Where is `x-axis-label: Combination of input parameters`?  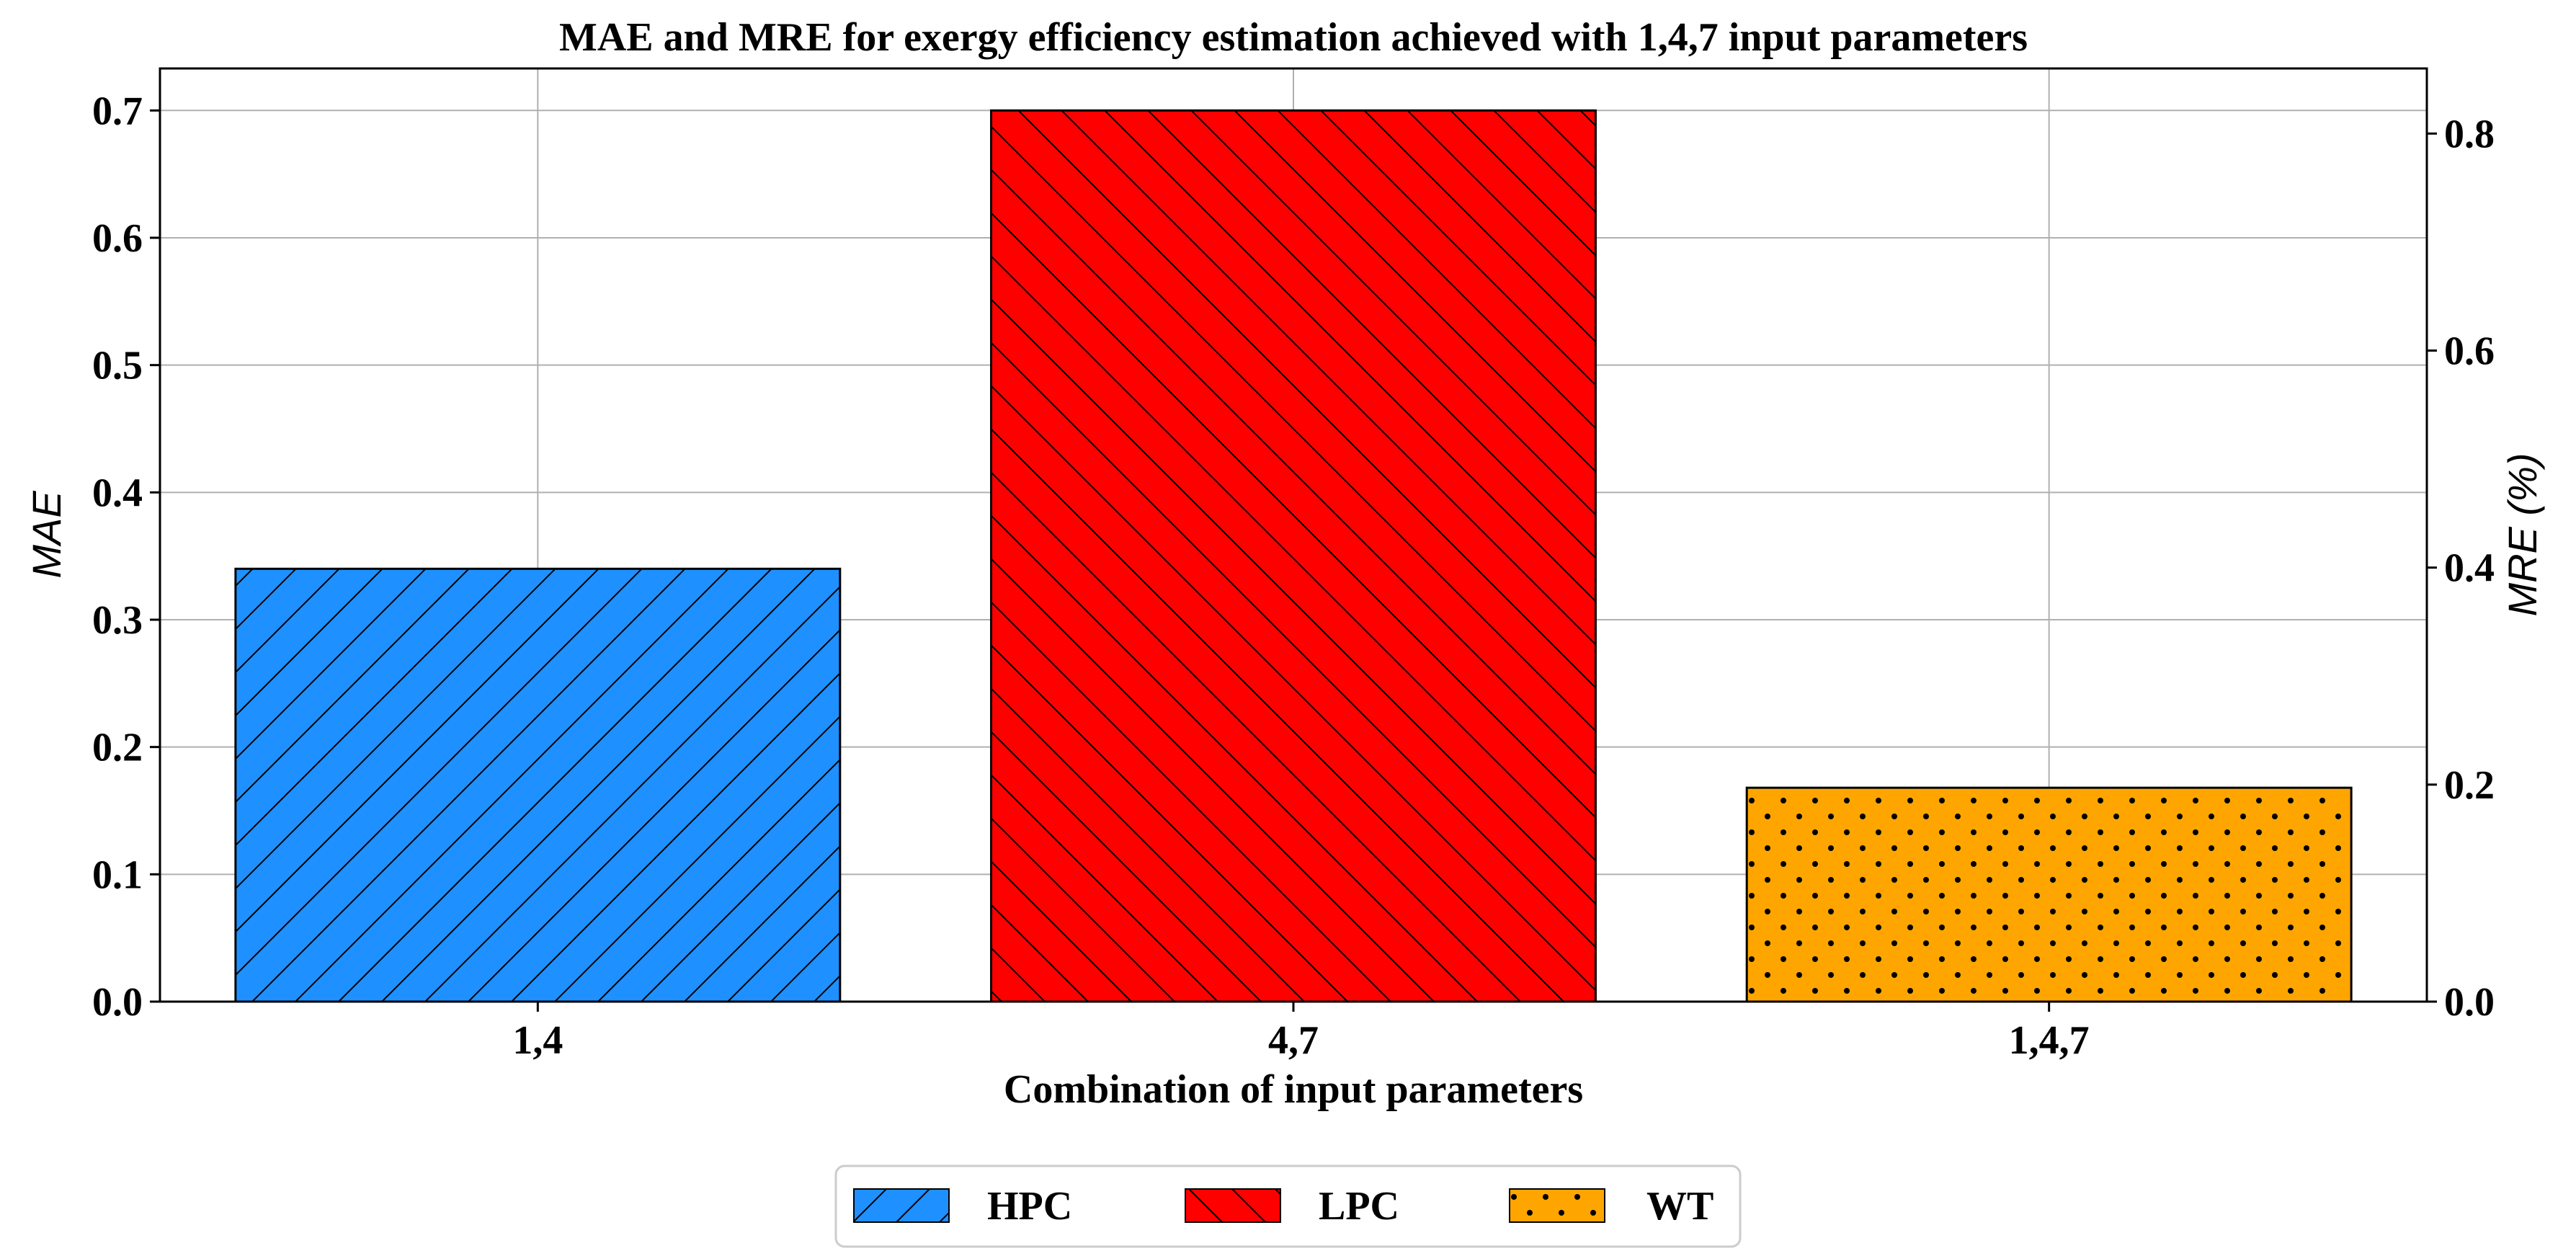
x-axis-label: Combination of input parameters is located at coordinates (1293, 1089).